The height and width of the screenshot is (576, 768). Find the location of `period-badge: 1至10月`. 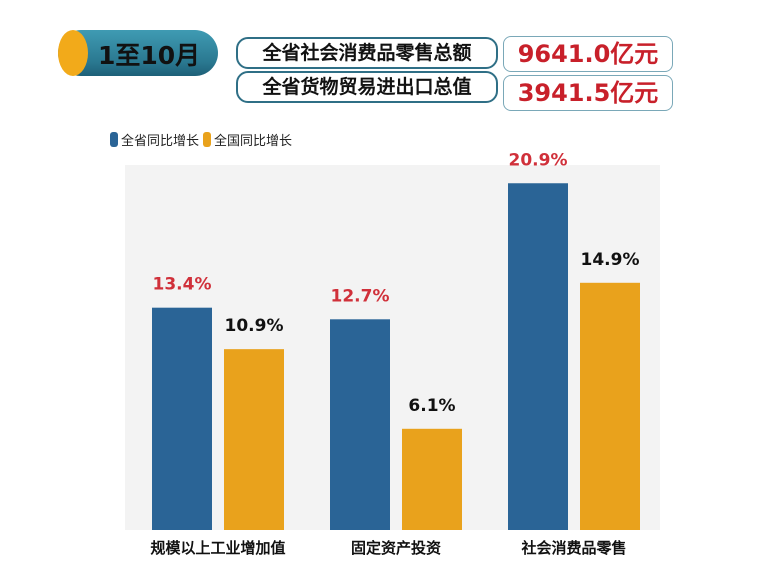

period-badge: 1至10月 is located at coordinates (138, 53).